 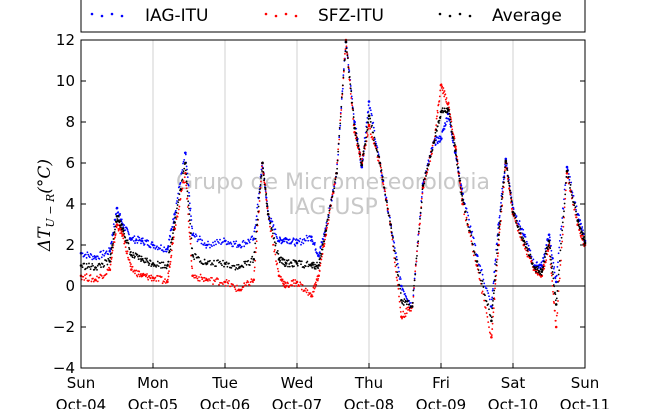 What do you see at coordinates (81, 383) in the screenshot?
I see `x-tick-label-day: Sun` at bounding box center [81, 383].